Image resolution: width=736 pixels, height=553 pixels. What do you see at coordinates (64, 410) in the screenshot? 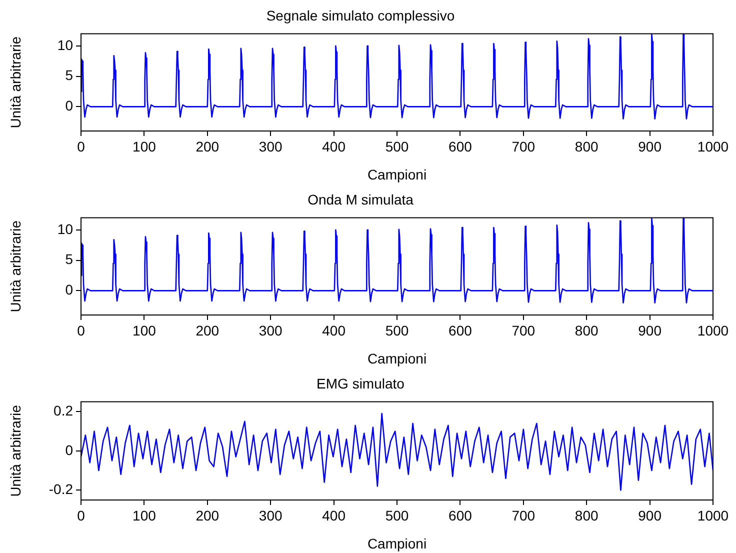
I see `y-tick-label: 0.2` at bounding box center [64, 410].